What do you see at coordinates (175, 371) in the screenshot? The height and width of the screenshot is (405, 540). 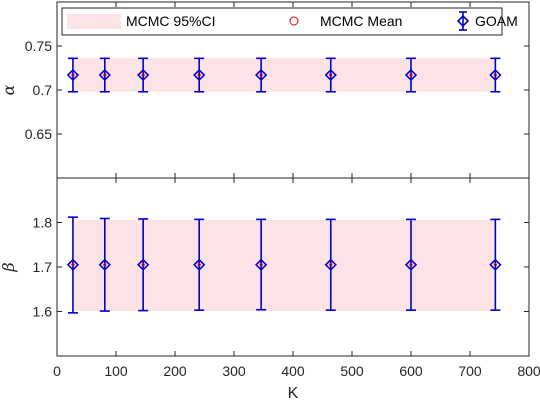 I see `xtick-label: 200` at bounding box center [175, 371].